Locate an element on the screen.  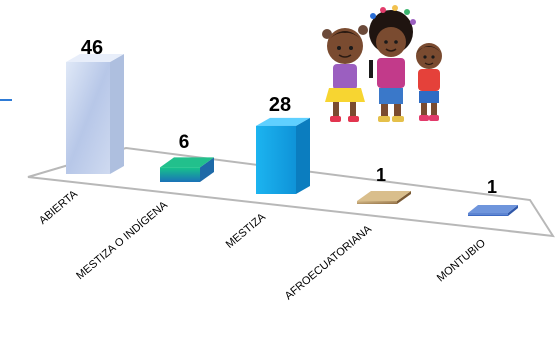
bar-montubio is located at coordinates (493, 210).